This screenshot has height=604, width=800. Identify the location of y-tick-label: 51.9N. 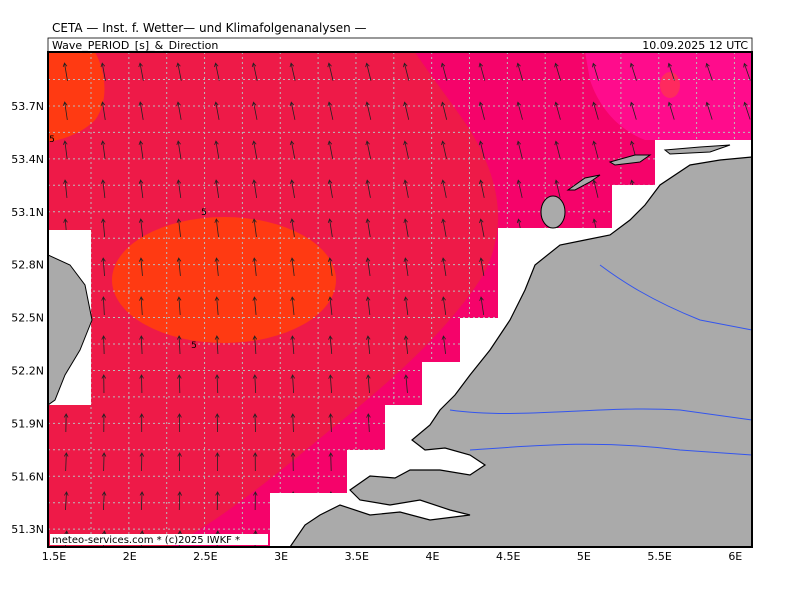
(27, 423).